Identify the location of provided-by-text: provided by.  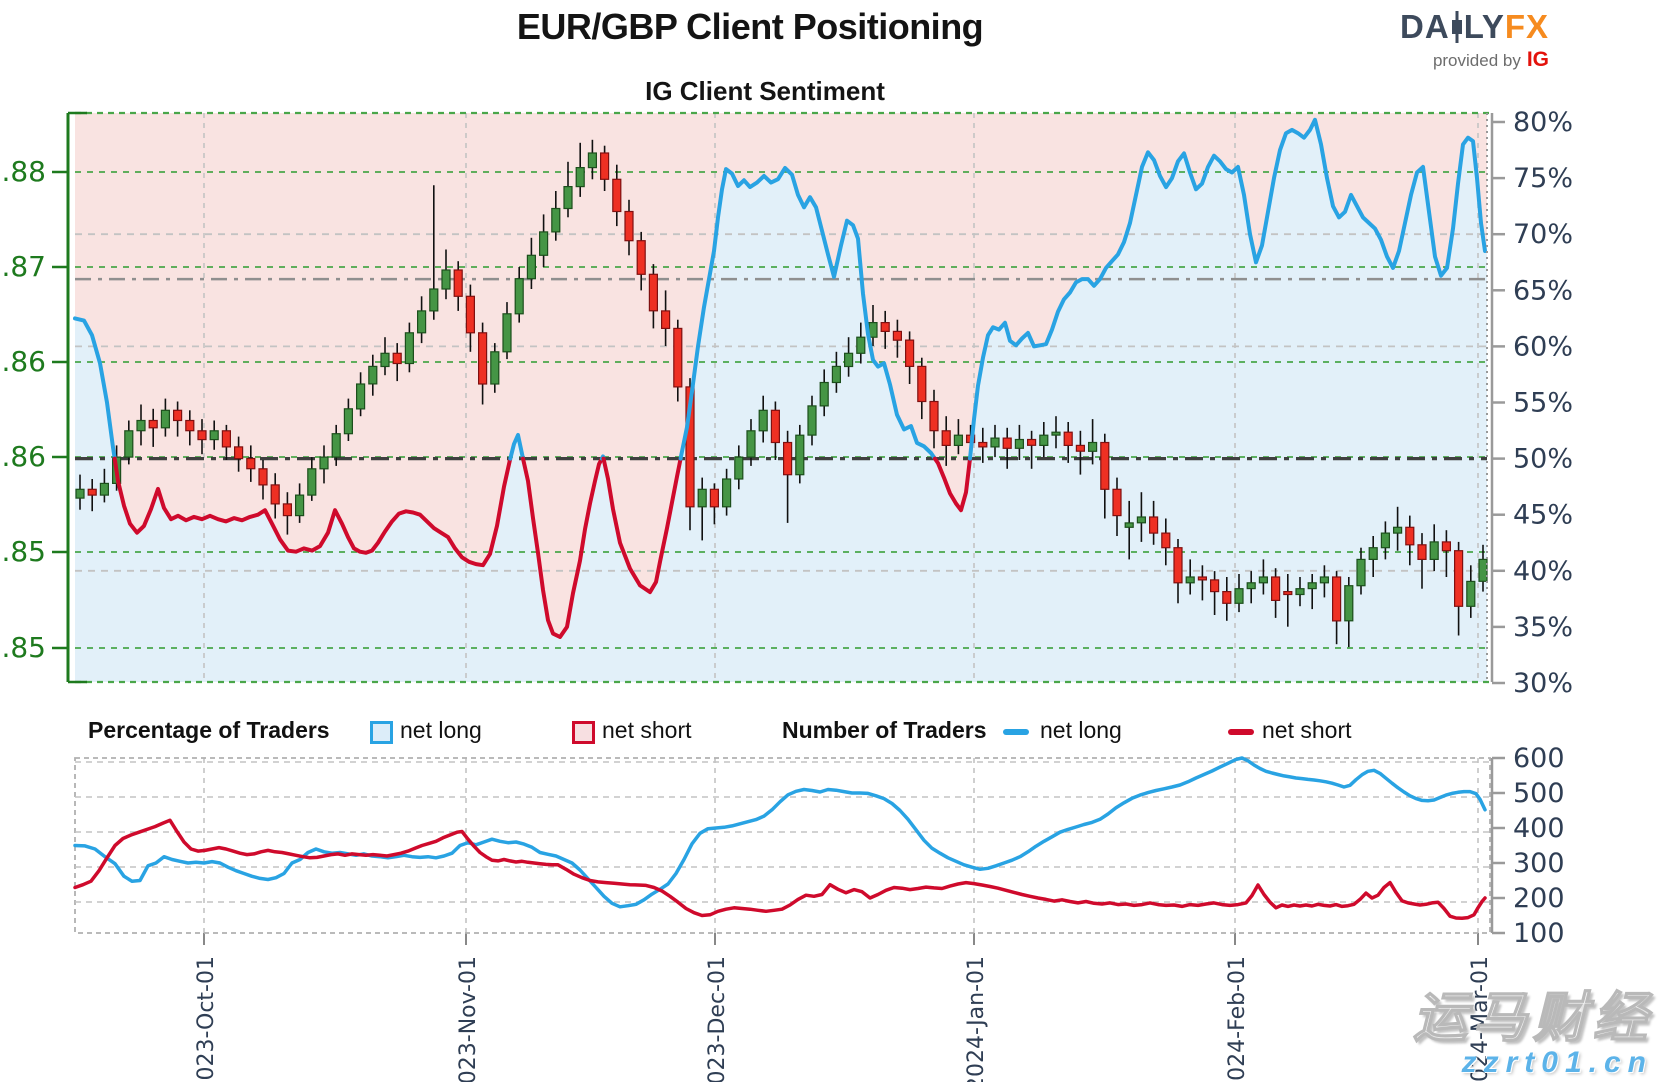
(1476, 60).